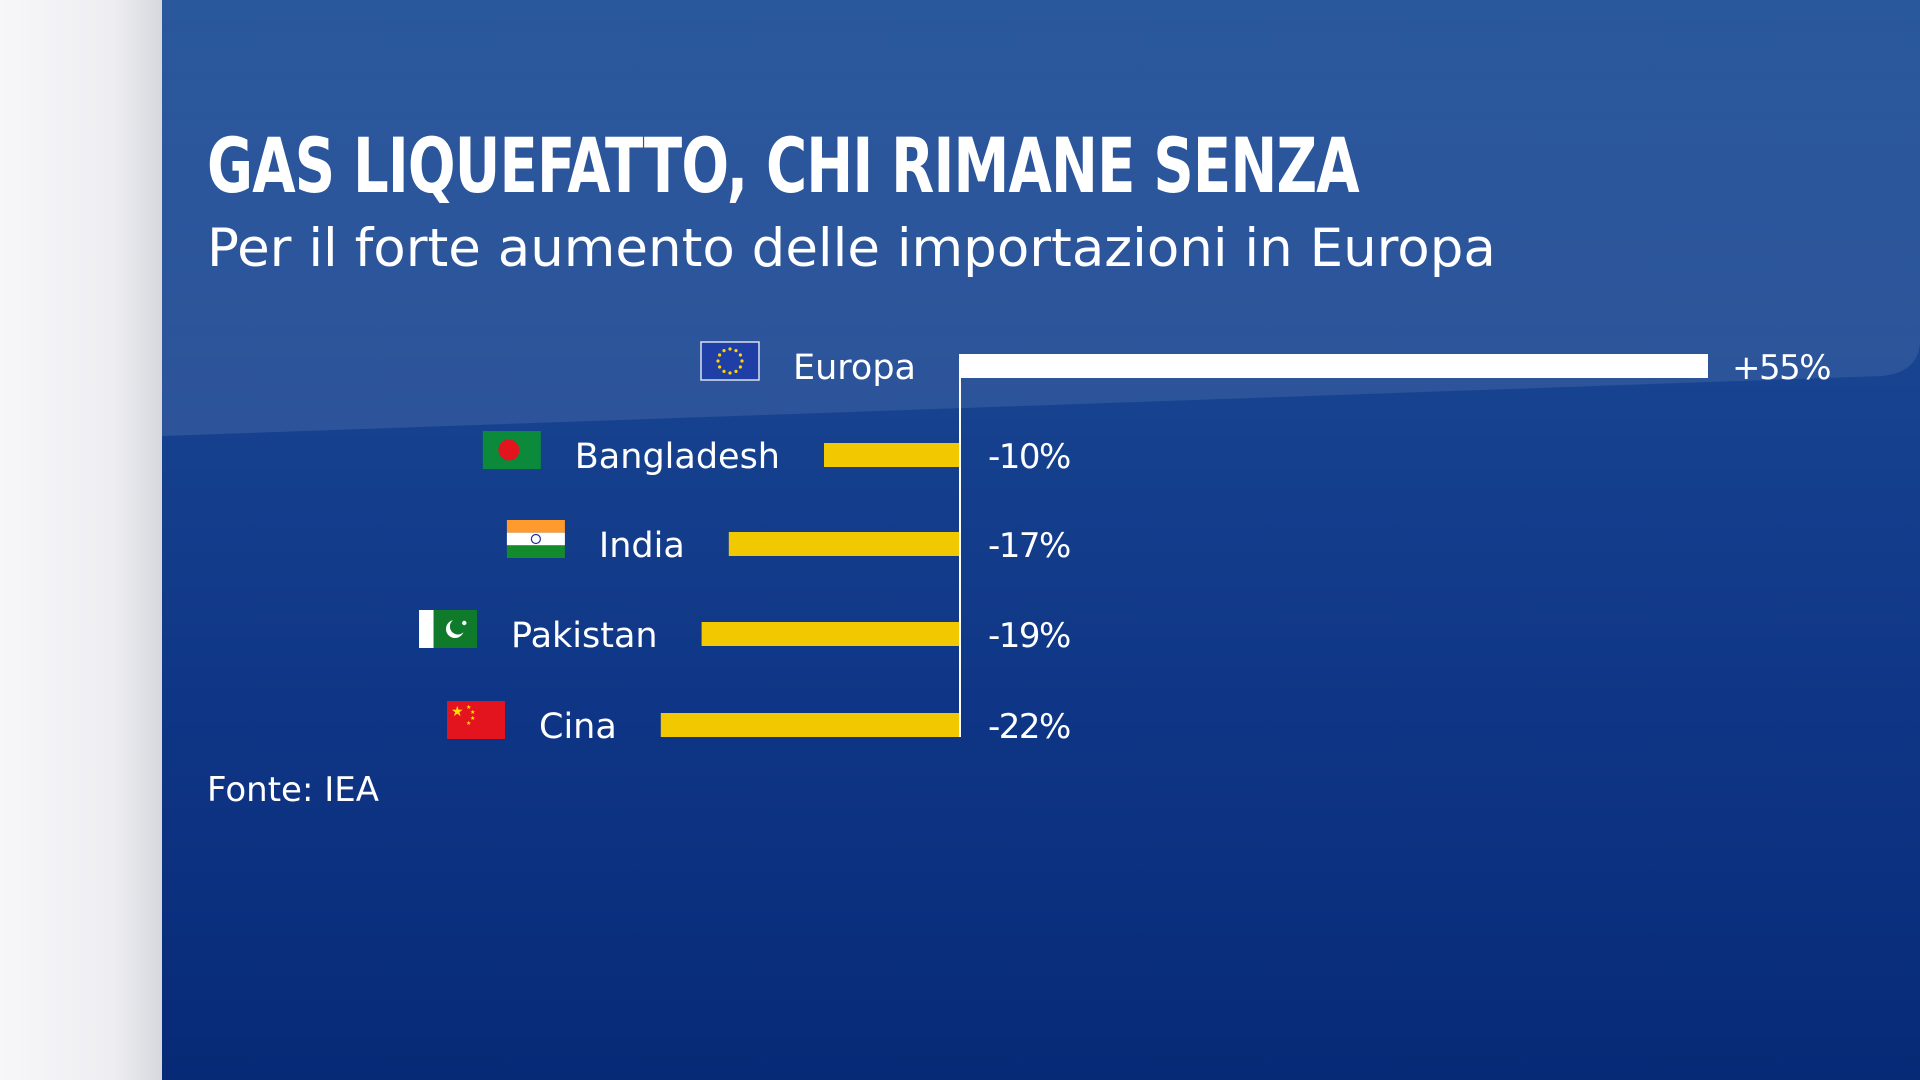  Describe the element at coordinates (584, 636) in the screenshot. I see `category-label-pakistan: Pakistan` at that location.